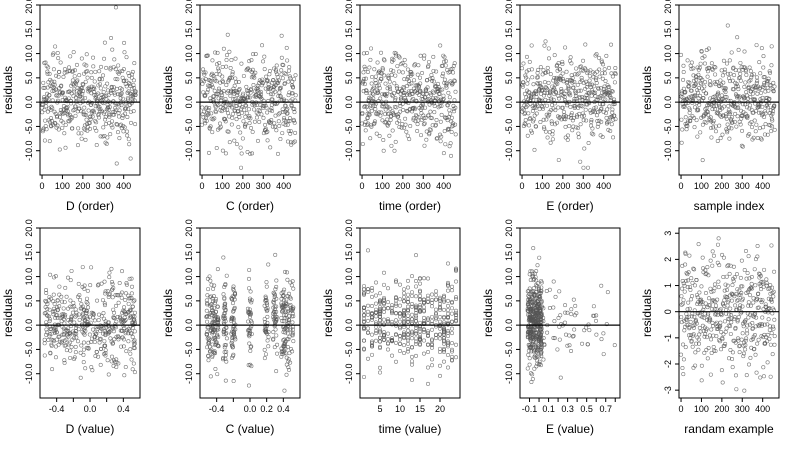  Describe the element at coordinates (82, 186) in the screenshot. I see `x-tick-label: 200` at that location.